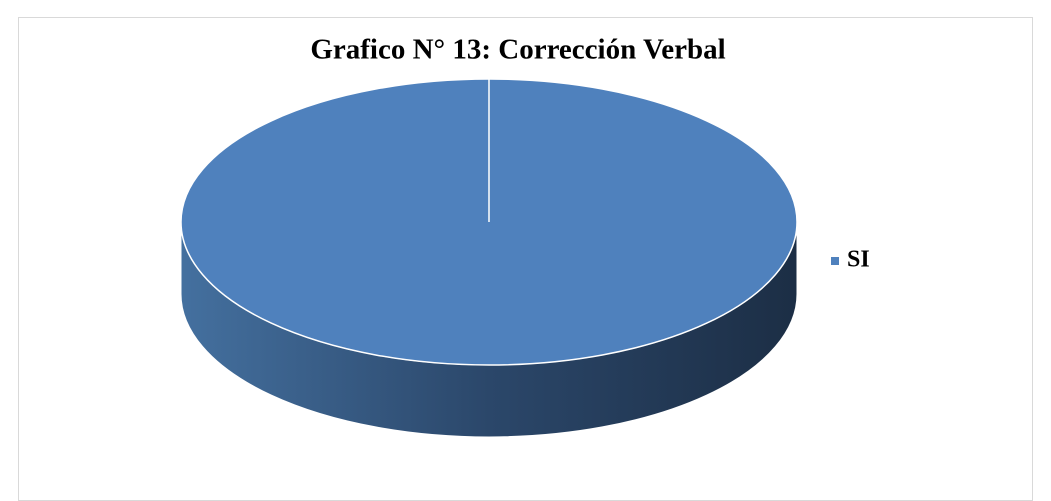 This screenshot has height=501, width=1051. Describe the element at coordinates (858, 260) in the screenshot. I see `legend-label: SI` at that location.